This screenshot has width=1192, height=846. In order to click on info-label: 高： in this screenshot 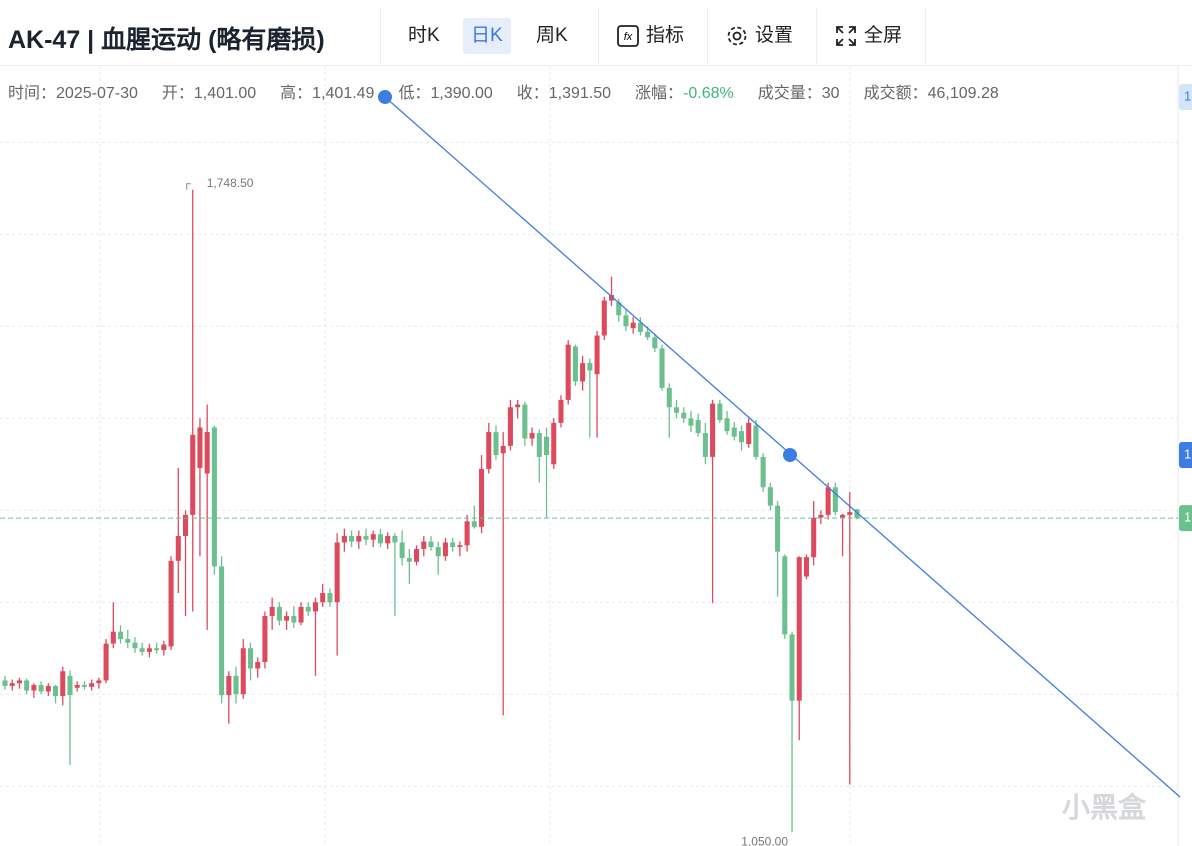, I will do `click(296, 93)`.